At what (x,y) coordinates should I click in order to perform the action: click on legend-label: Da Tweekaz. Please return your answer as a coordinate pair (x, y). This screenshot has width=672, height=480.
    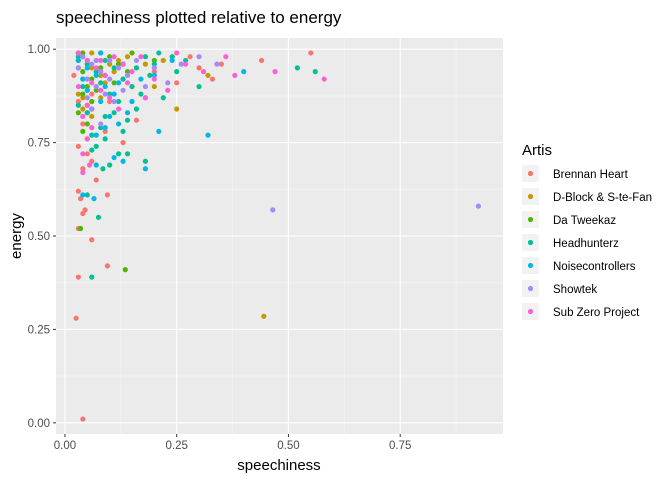
    Looking at the image, I should click on (584, 221).